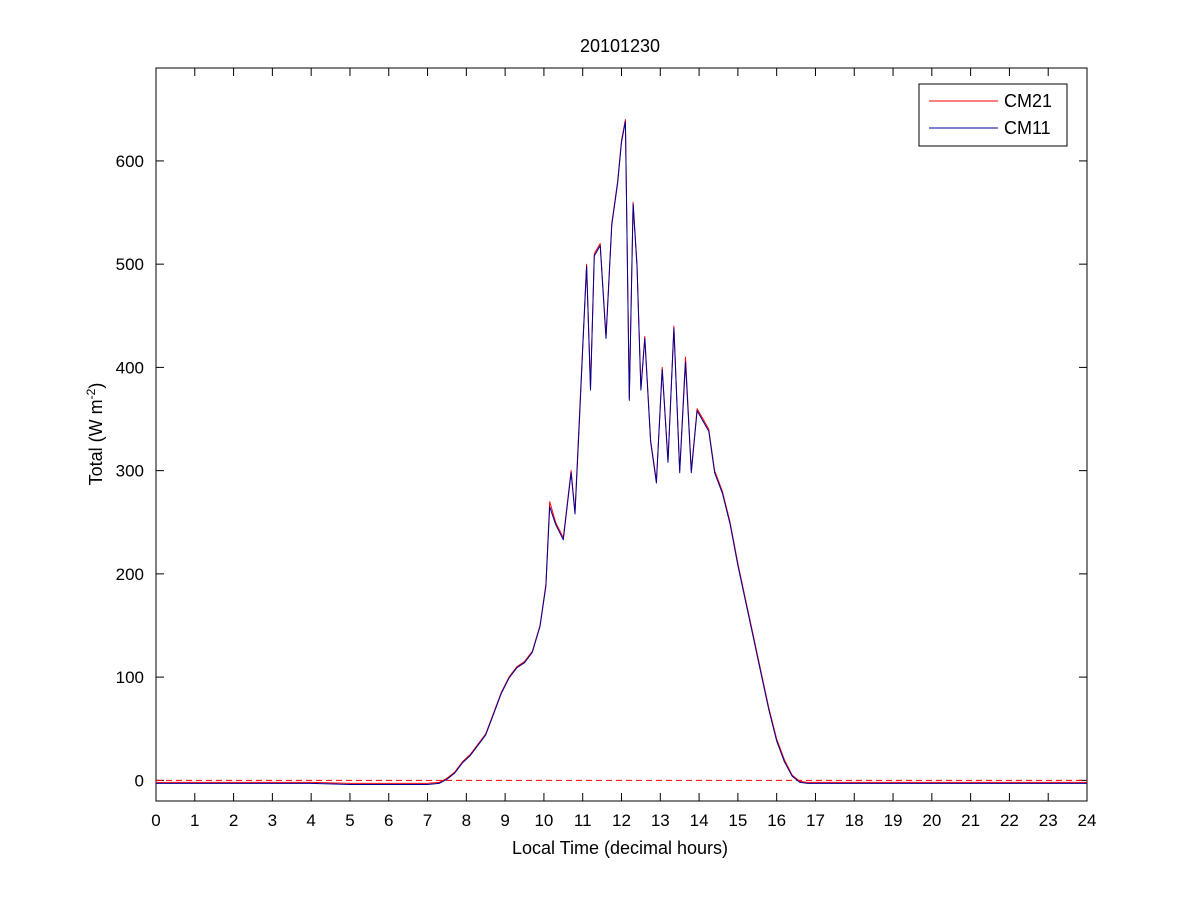 The height and width of the screenshot is (900, 1201). Describe the element at coordinates (130, 677) in the screenshot. I see `y-tick-label: 100` at that location.